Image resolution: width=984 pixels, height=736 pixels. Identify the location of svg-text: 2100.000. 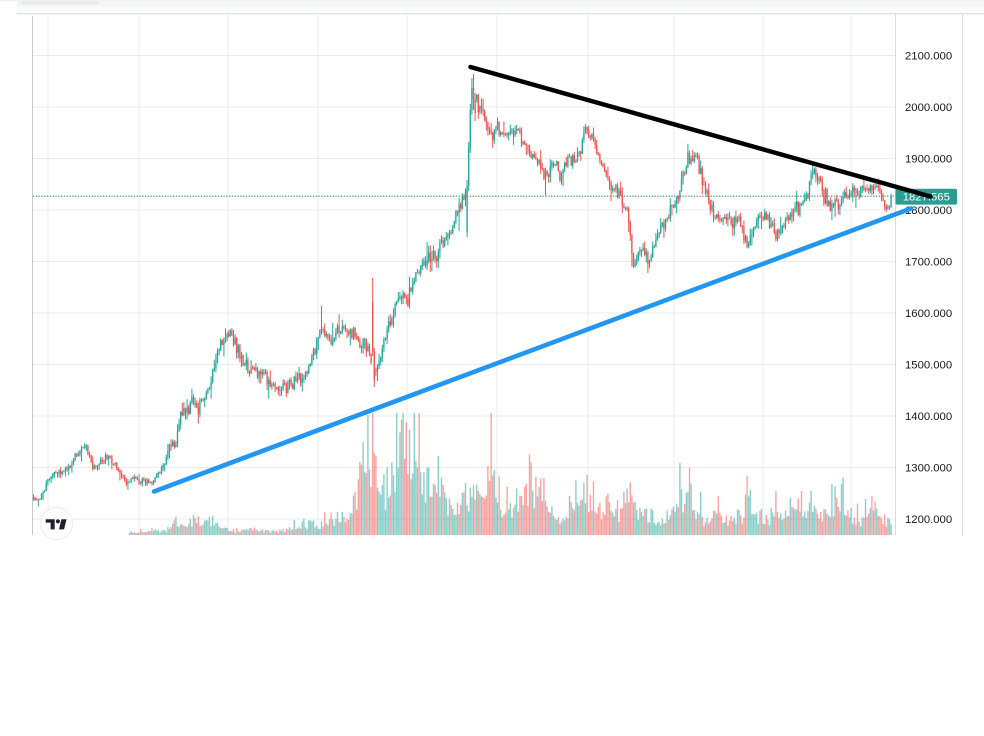
(928, 57).